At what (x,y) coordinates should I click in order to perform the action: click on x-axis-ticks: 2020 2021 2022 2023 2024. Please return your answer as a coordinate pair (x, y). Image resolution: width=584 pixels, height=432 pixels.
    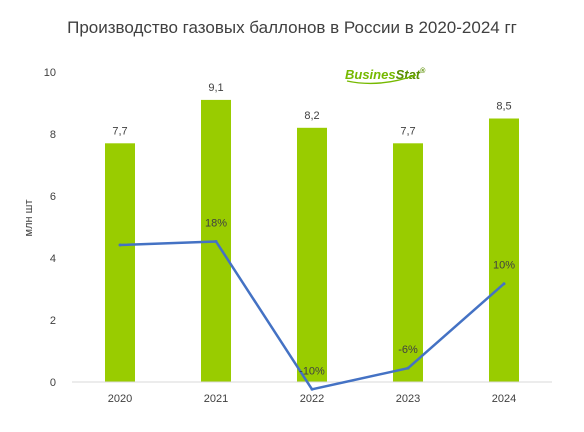
    Looking at the image, I should click on (312, 399).